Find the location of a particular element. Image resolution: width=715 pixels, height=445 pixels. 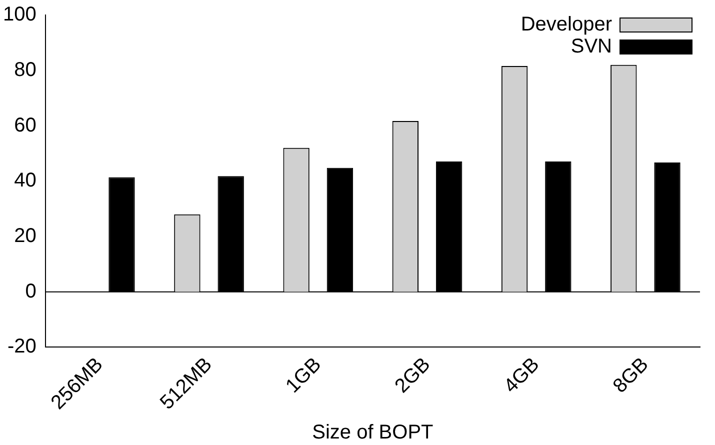

x-tick-label: 4GB is located at coordinates (522, 376).